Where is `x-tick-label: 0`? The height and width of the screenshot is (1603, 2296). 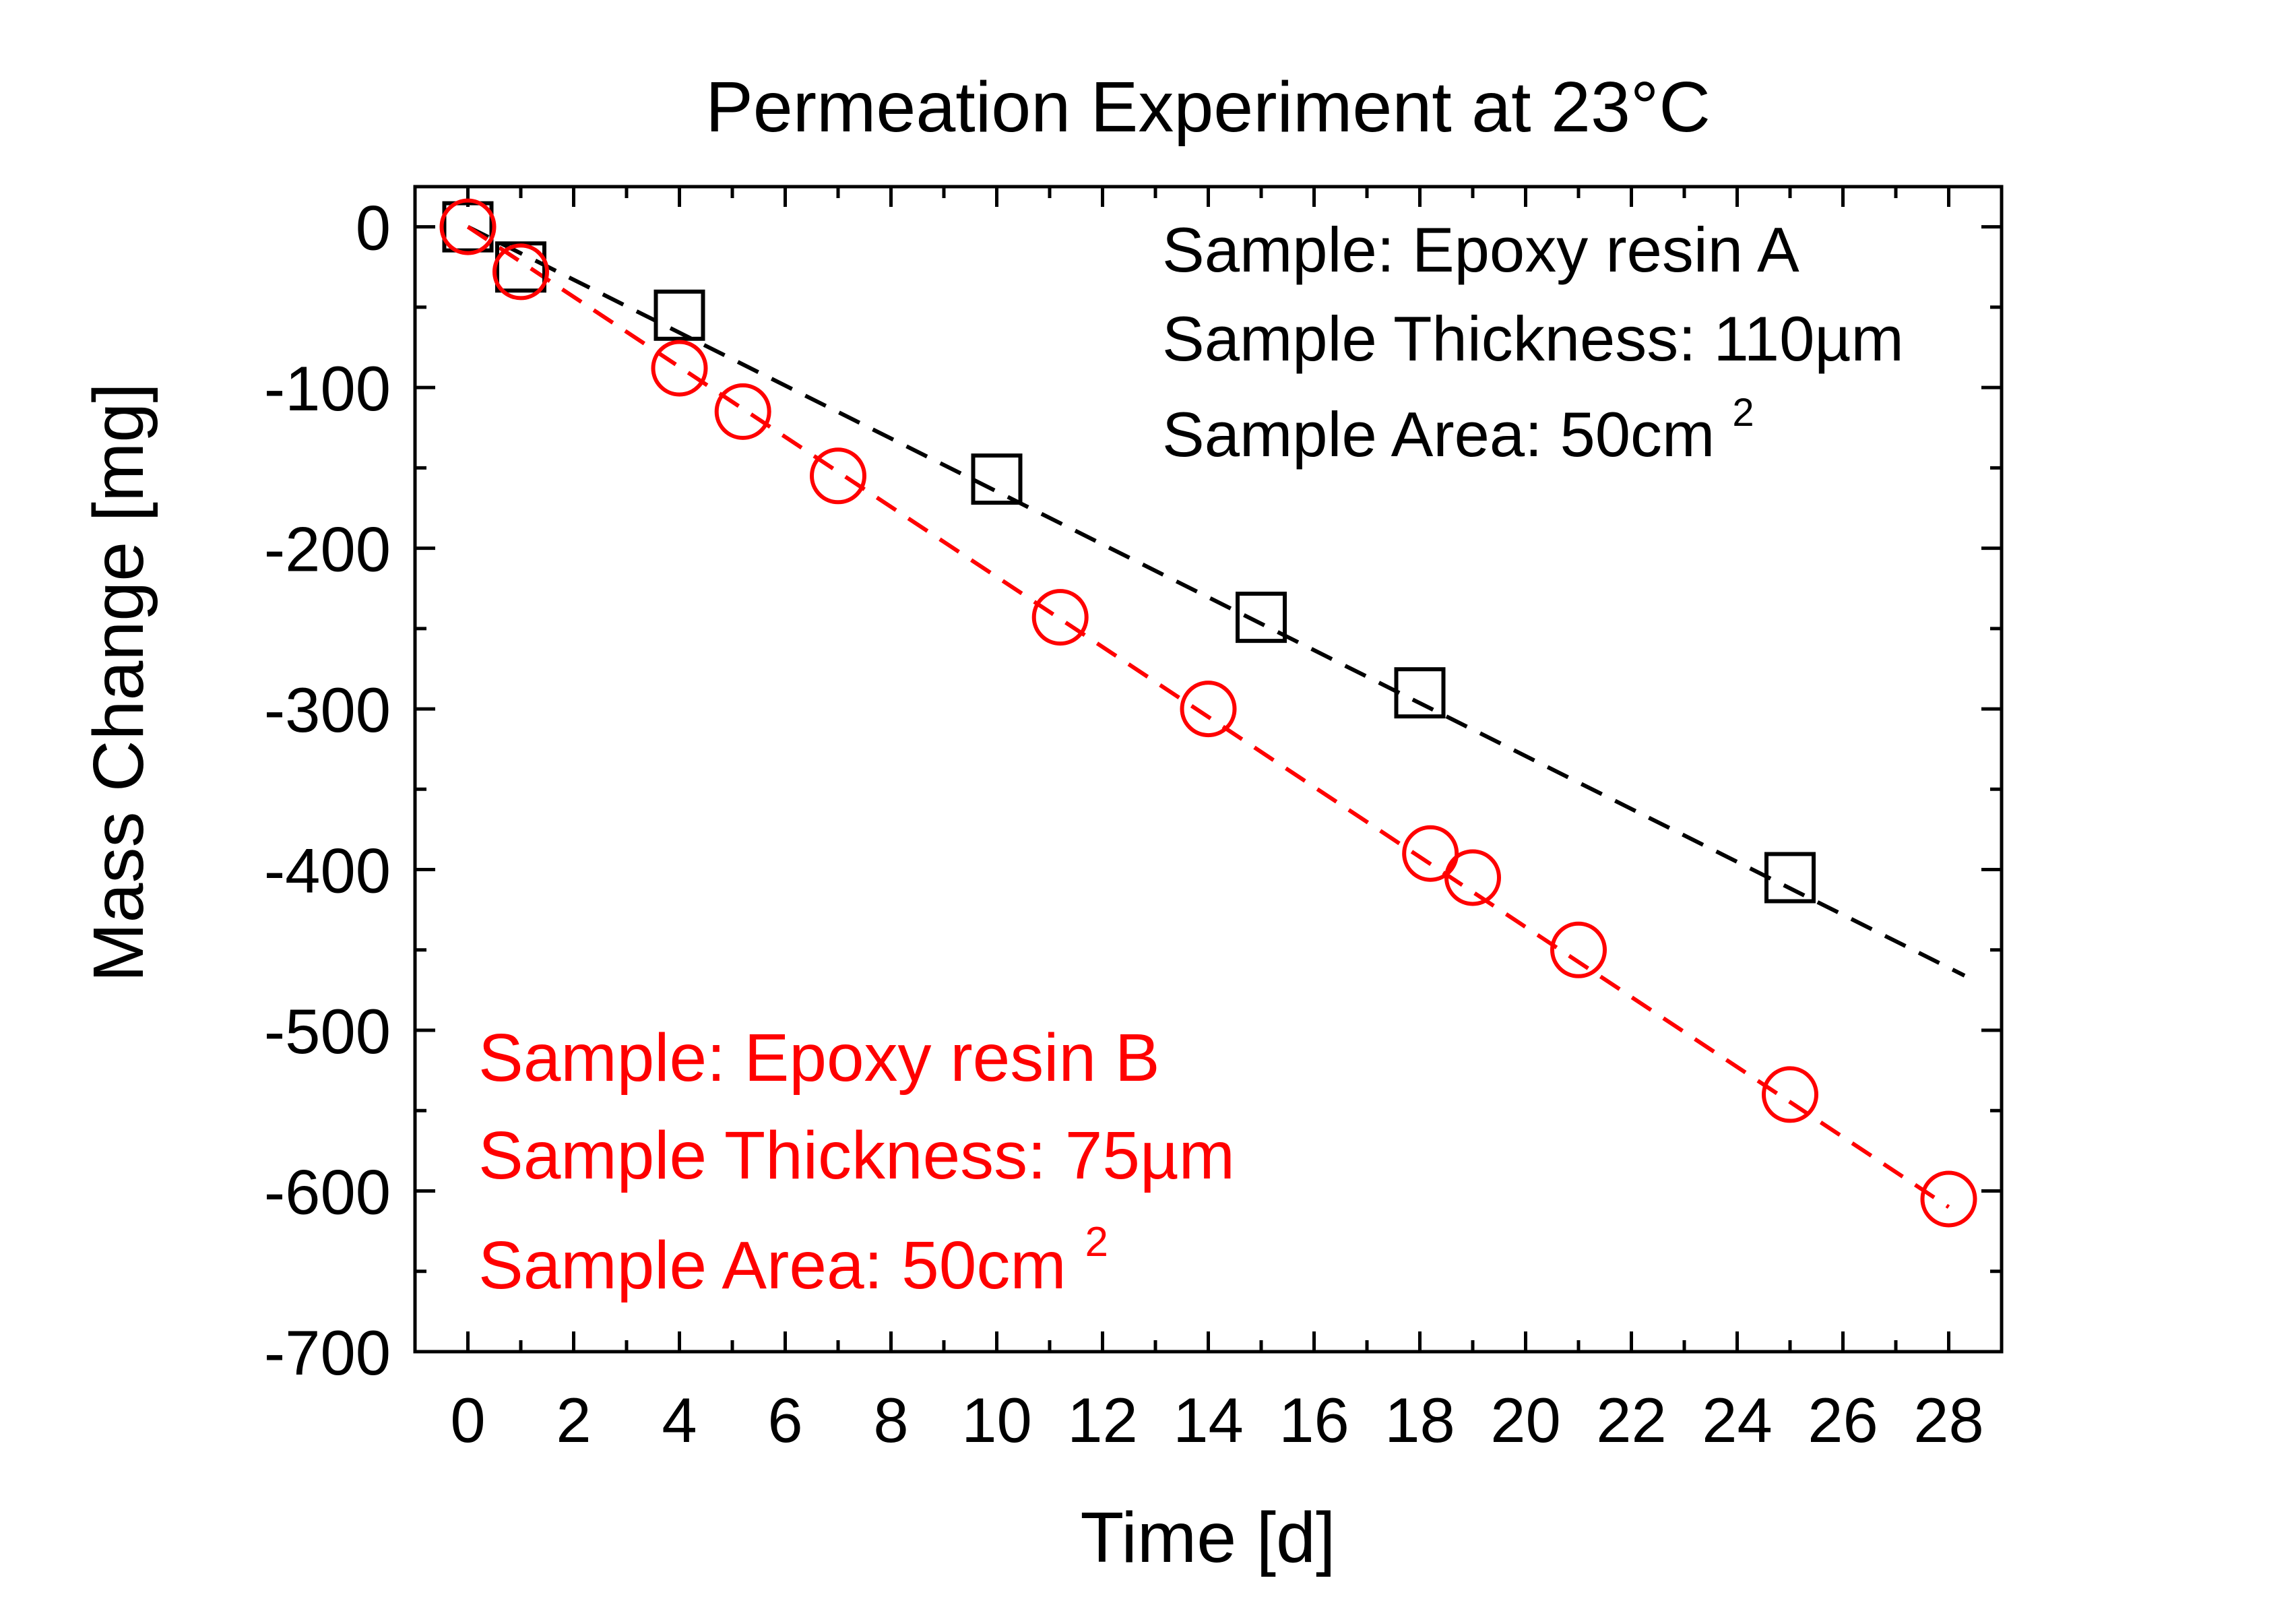 x-tick-label: 0 is located at coordinates (467, 1420).